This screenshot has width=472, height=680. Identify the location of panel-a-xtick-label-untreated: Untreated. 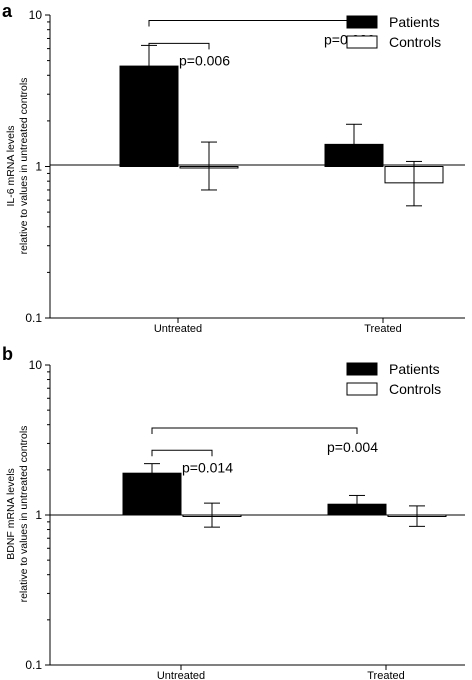
(178, 329).